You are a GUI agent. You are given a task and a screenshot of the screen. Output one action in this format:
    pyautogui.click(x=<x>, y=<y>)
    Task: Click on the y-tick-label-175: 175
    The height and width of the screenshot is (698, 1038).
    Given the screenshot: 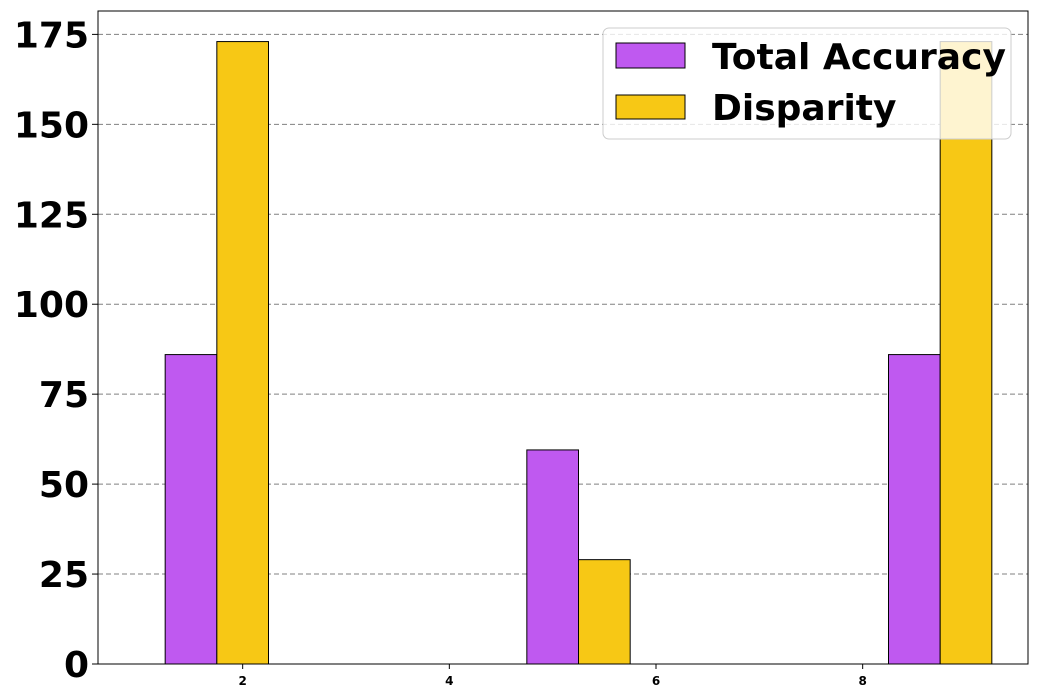 What is the action you would take?
    pyautogui.click(x=51, y=35)
    